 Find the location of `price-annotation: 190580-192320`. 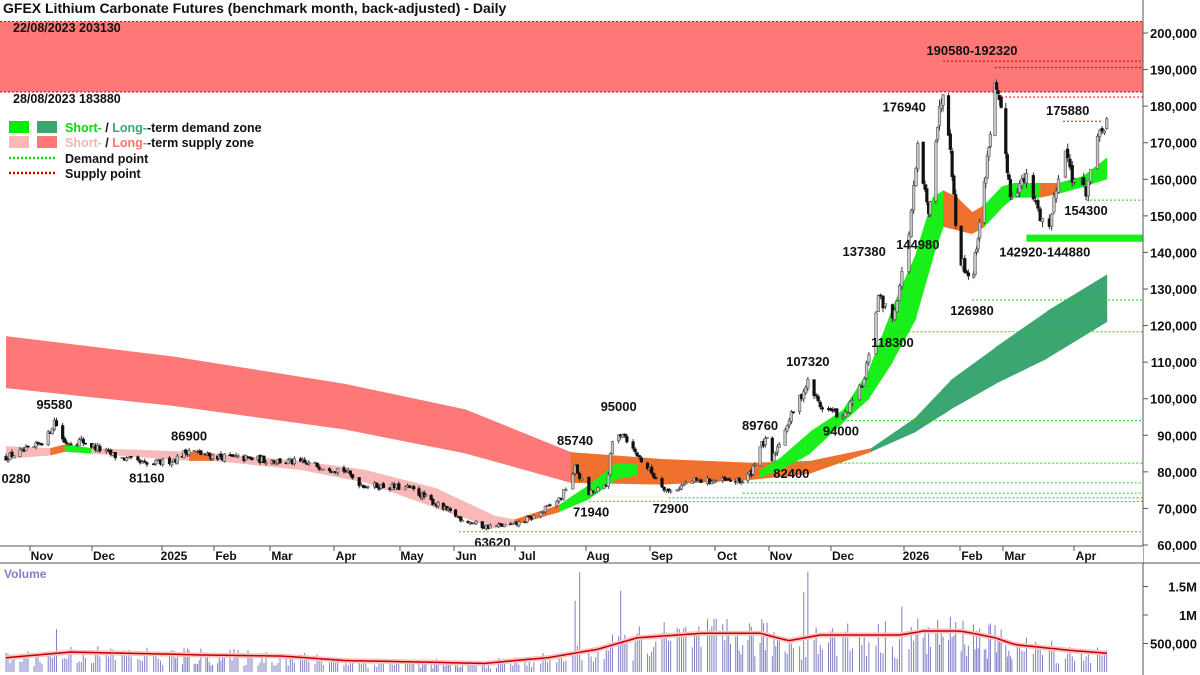

price-annotation: 190580-192320 is located at coordinates (971, 50).